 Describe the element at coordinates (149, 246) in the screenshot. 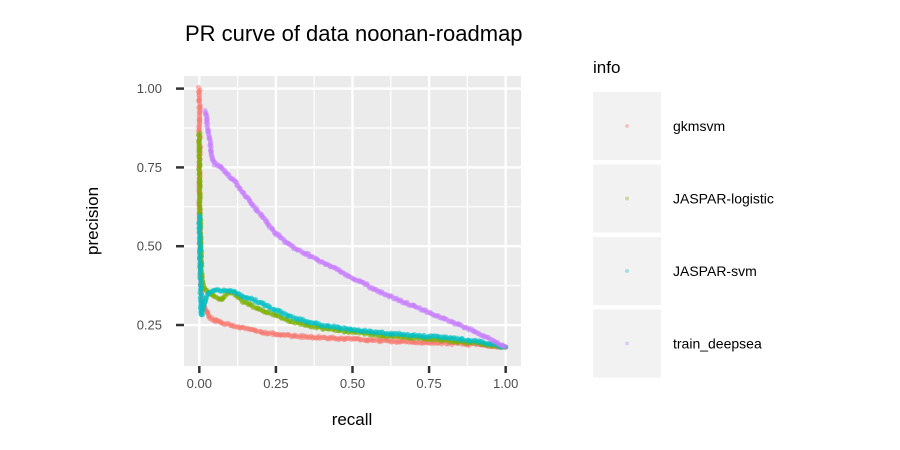

I see `y-tick-label: 0.50` at that location.